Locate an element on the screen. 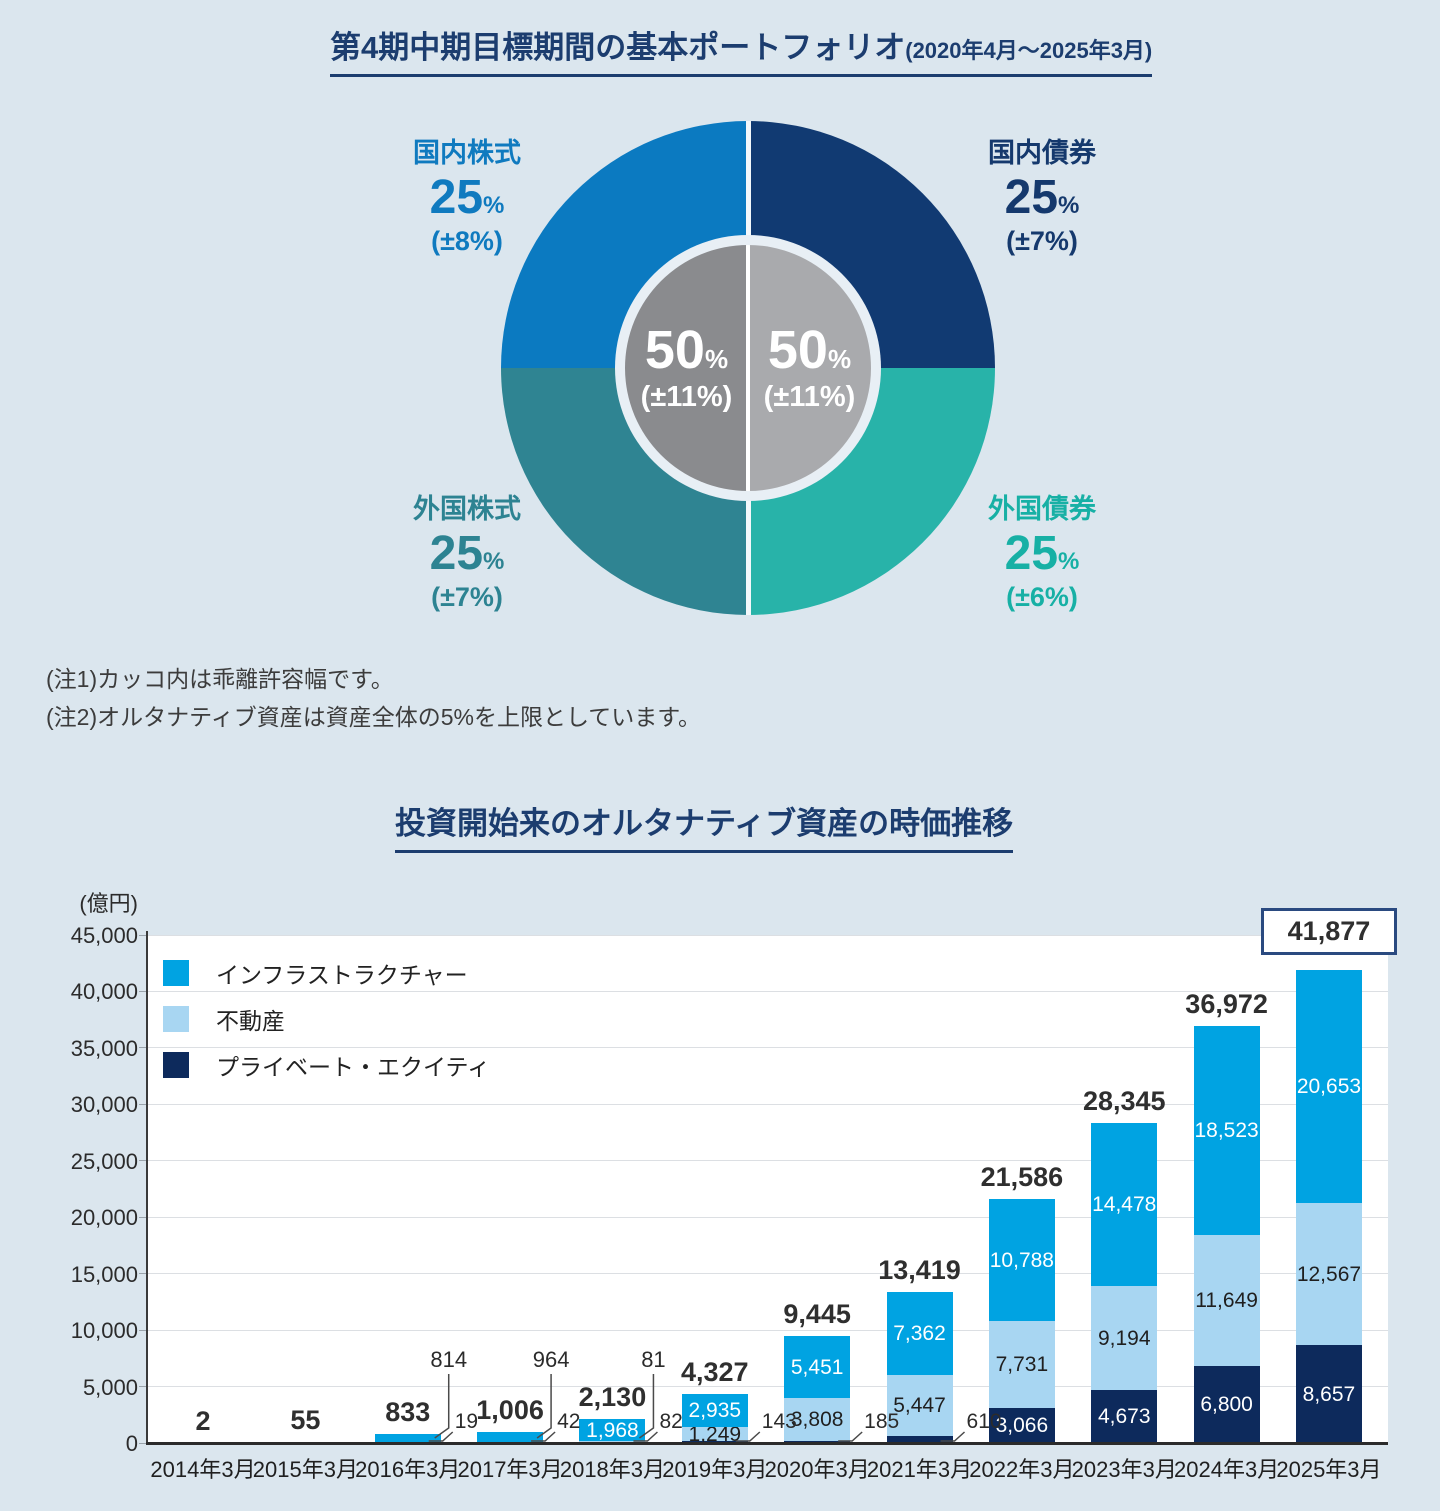 The image size is (1440, 1511). bar-segment: 5,451 is located at coordinates (817, 1367).